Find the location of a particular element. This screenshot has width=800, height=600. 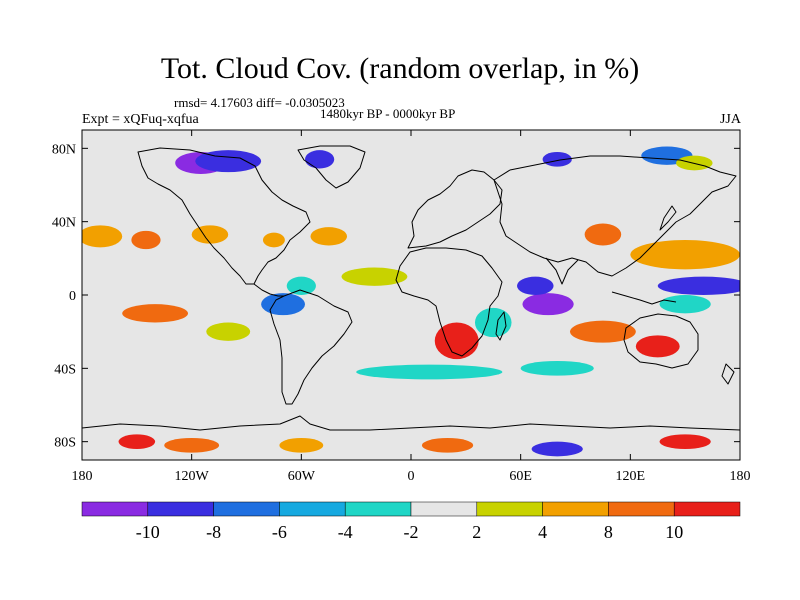

lat-tick-label: 0 is located at coordinates (72, 296).